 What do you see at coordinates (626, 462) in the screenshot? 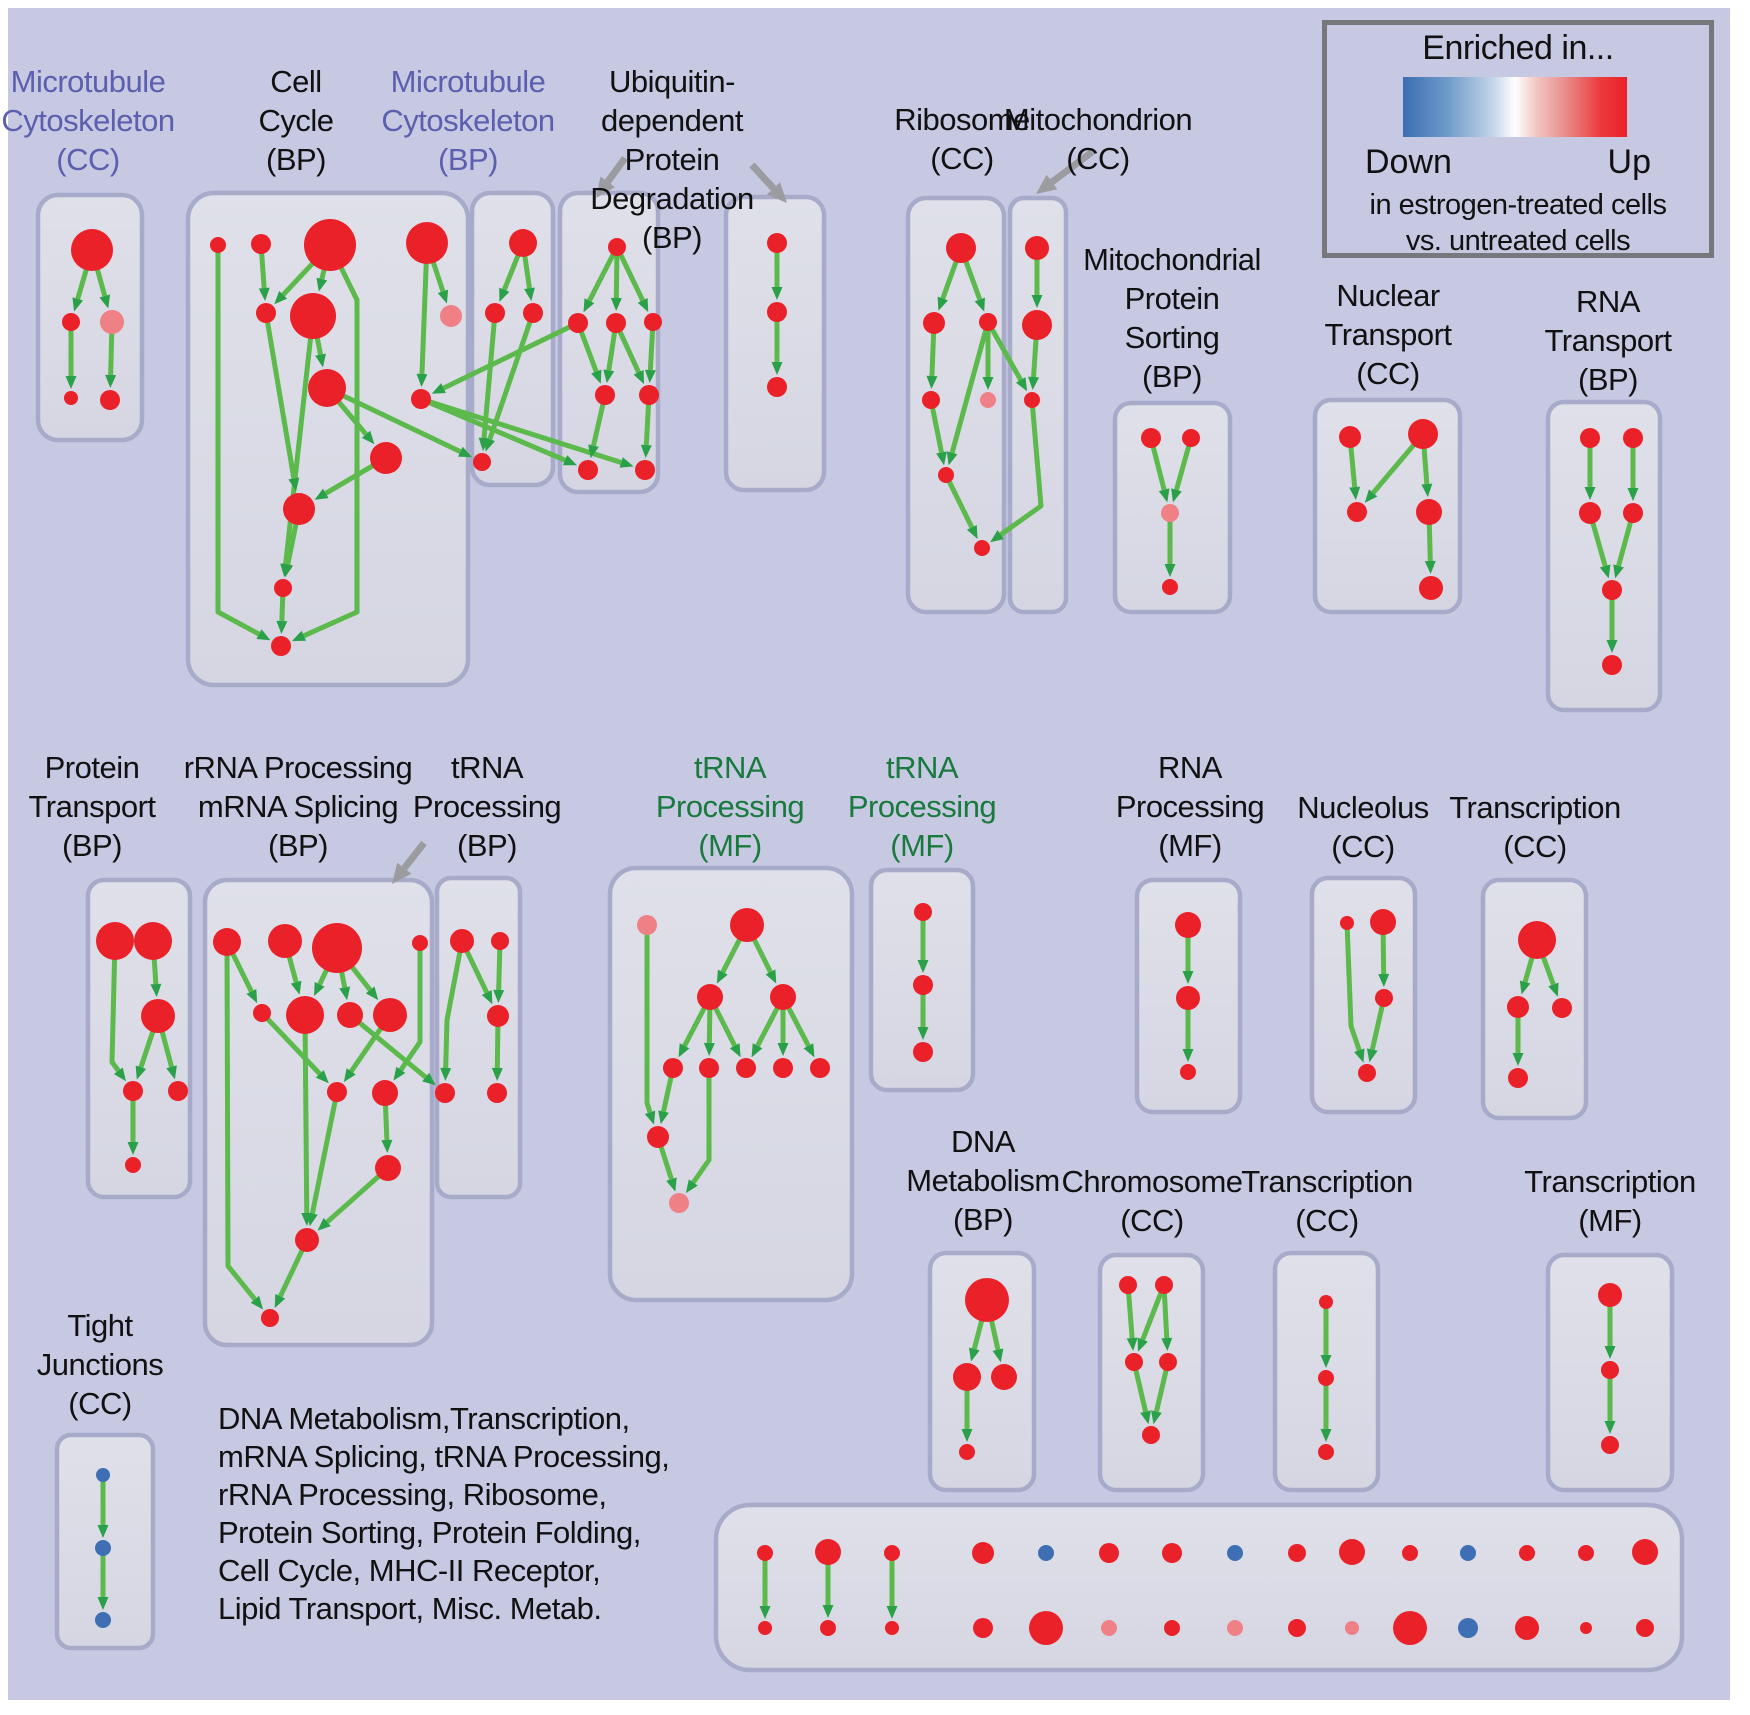
I see `edge-B9-D8-head` at bounding box center [626, 462].